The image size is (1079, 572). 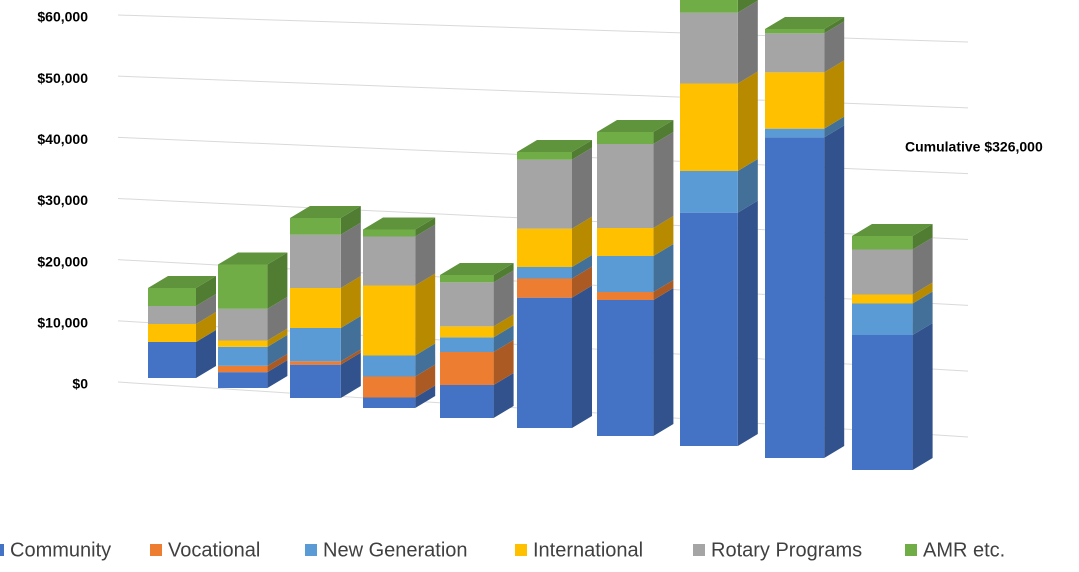 What do you see at coordinates (964, 550) in the screenshot?
I see `legend-label: AMR etc.` at bounding box center [964, 550].